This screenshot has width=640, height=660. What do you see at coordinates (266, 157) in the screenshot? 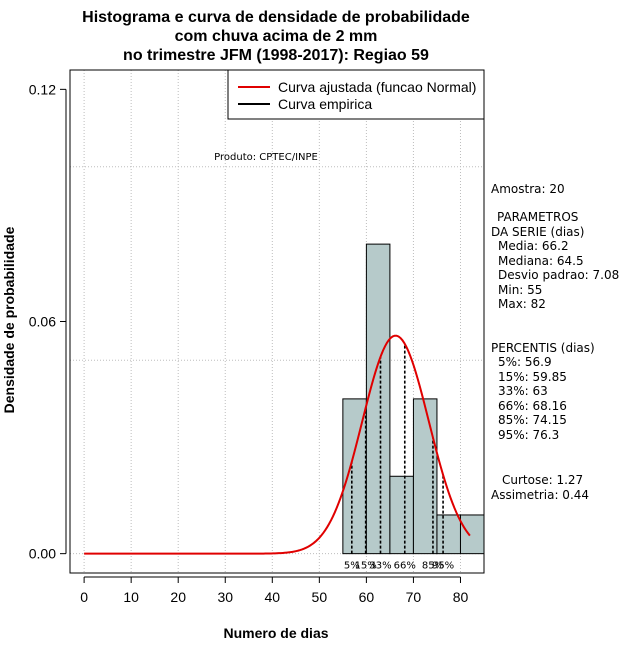
I see `product-annotation: Produto: CPTEC/INPE` at bounding box center [266, 157].